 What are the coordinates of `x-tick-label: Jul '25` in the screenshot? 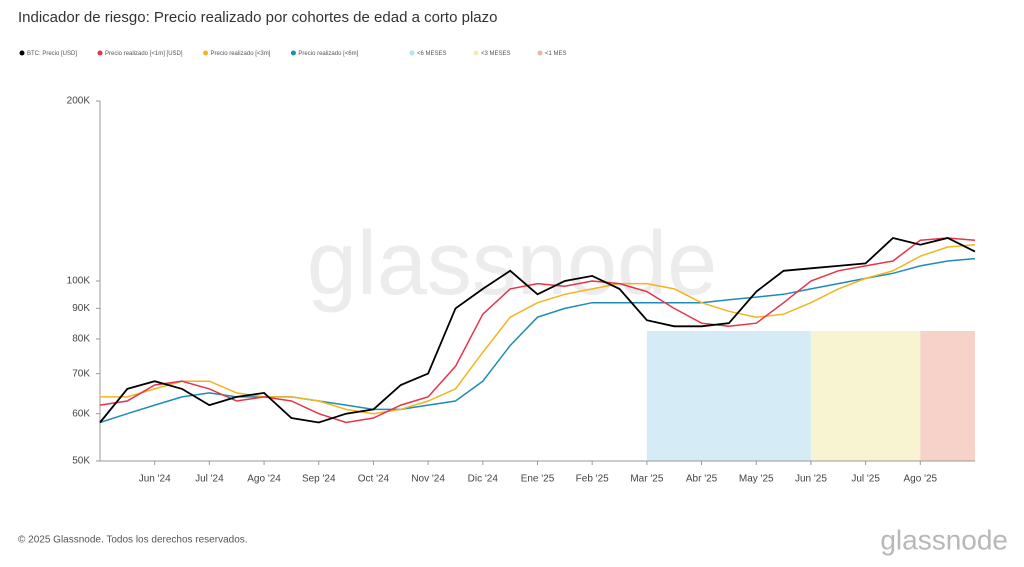 It's located at (865, 479).